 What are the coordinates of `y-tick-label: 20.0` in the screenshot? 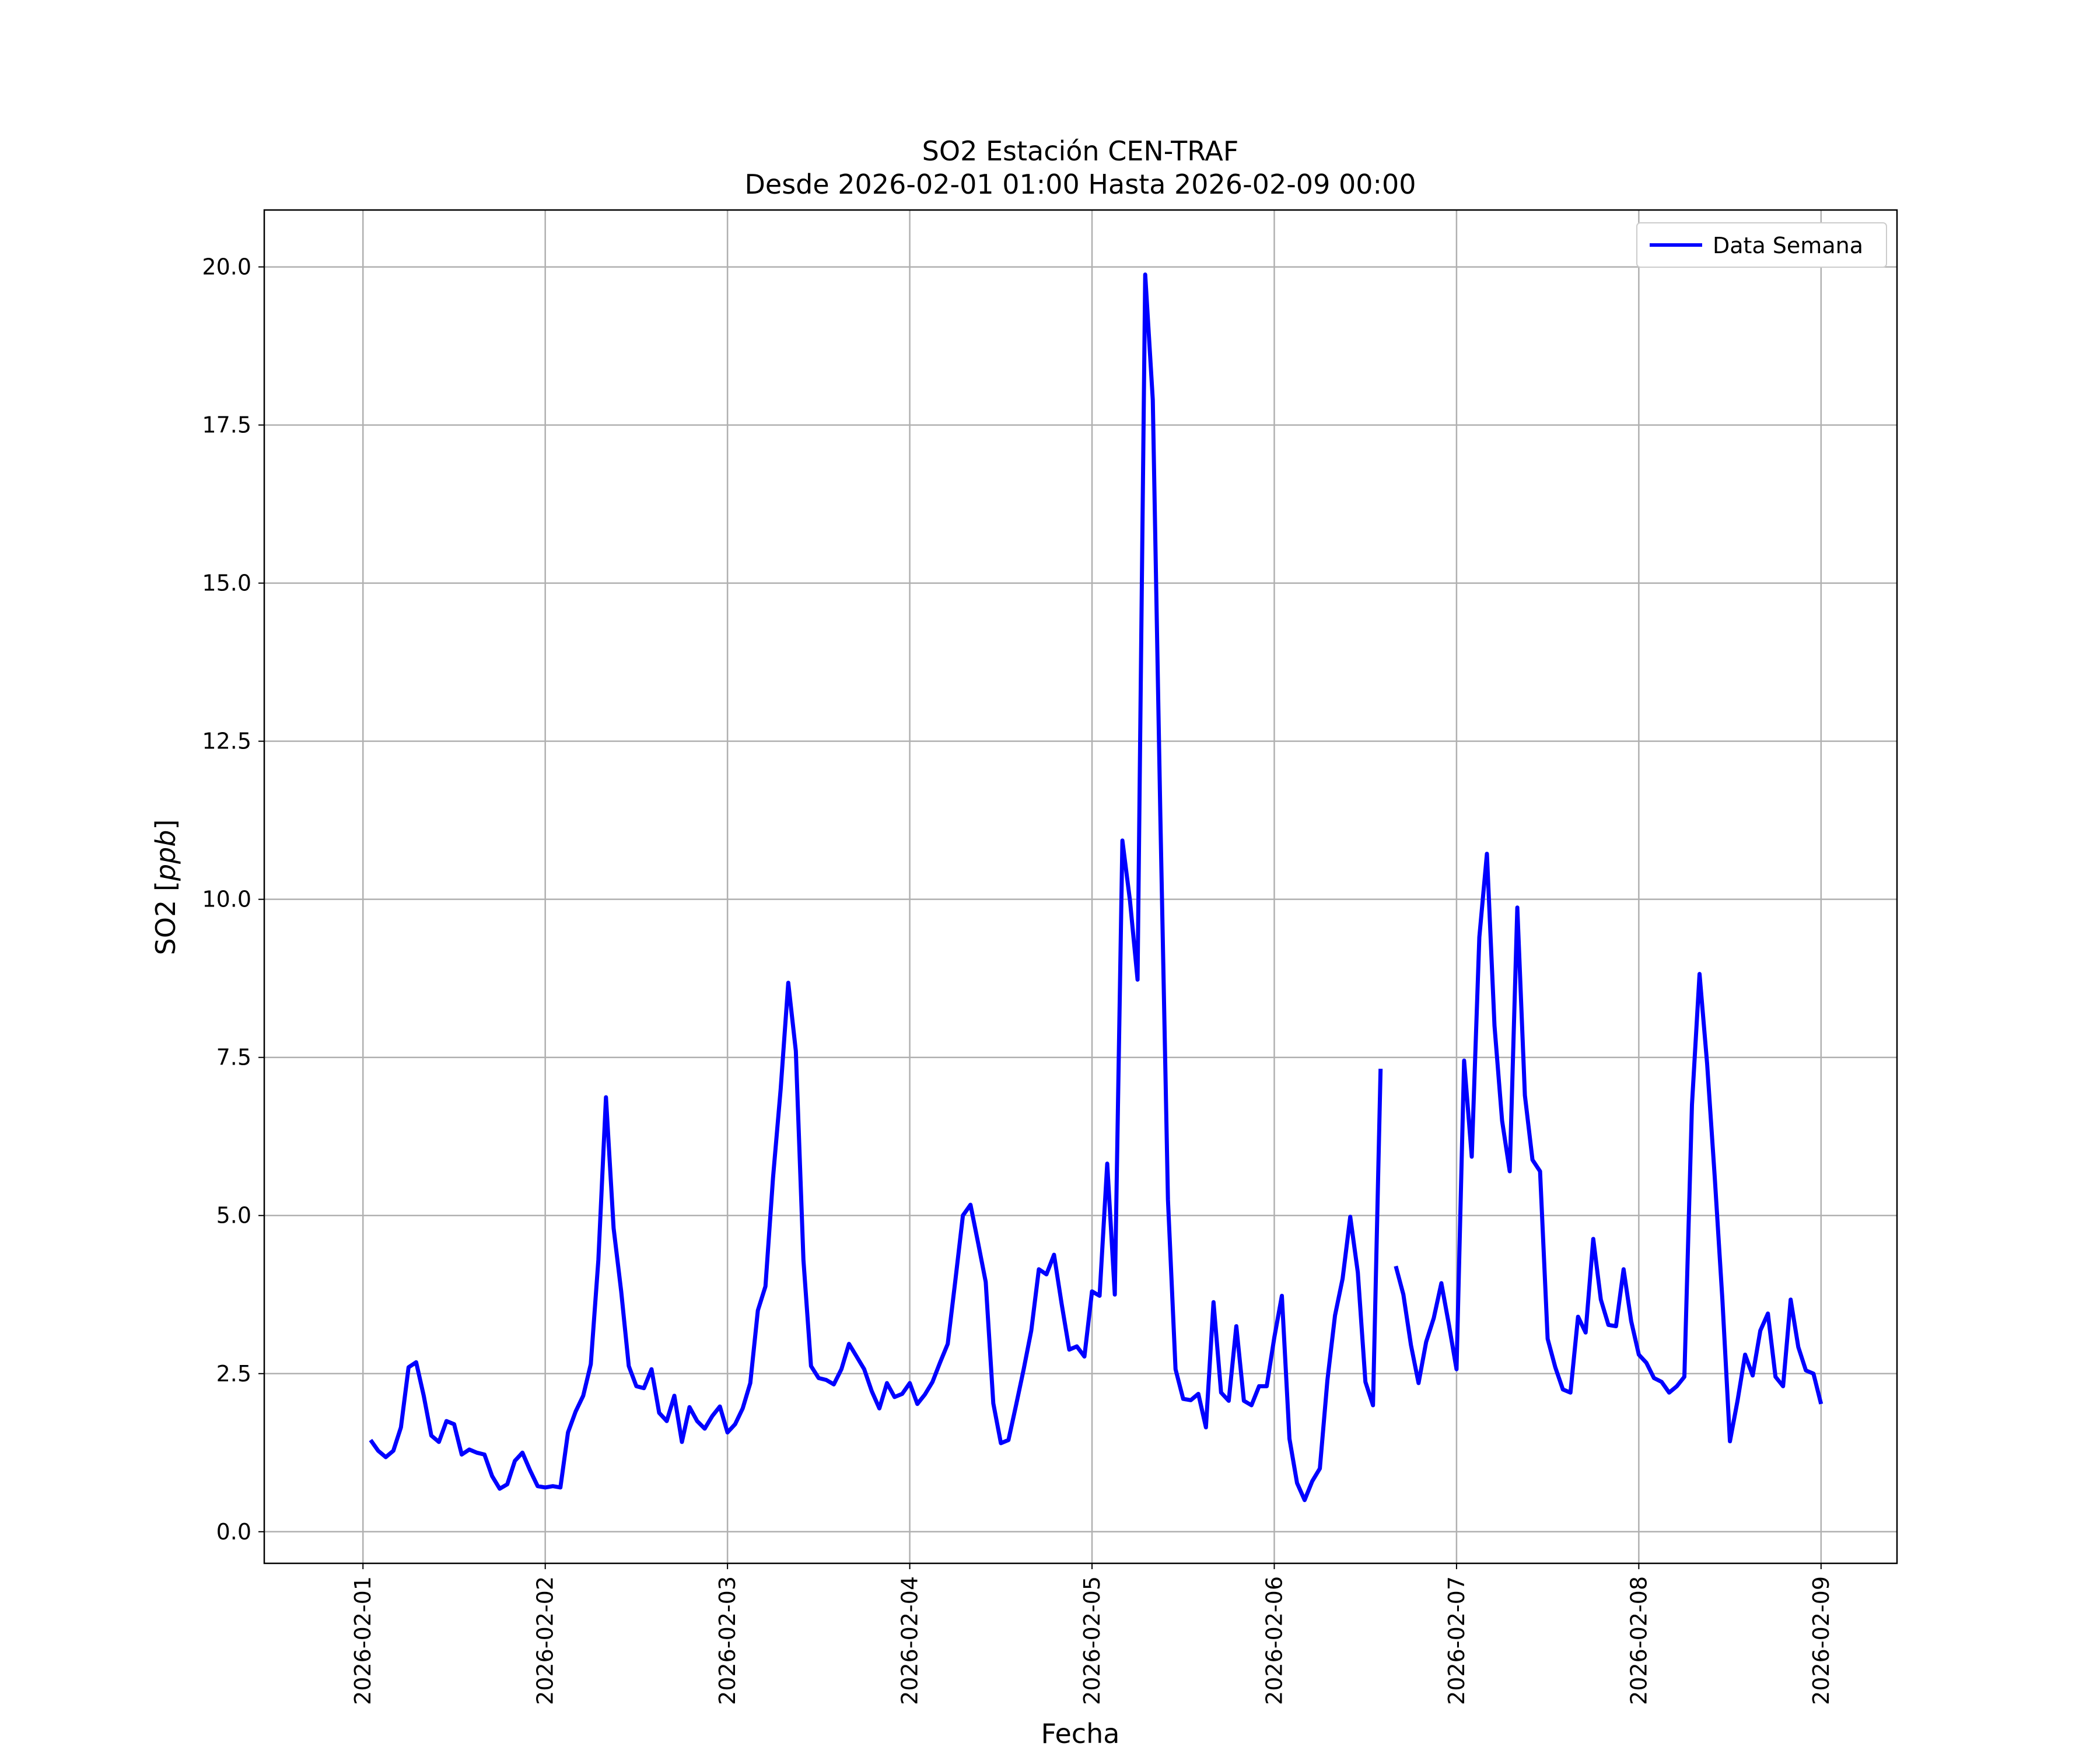 It's located at (226, 267).